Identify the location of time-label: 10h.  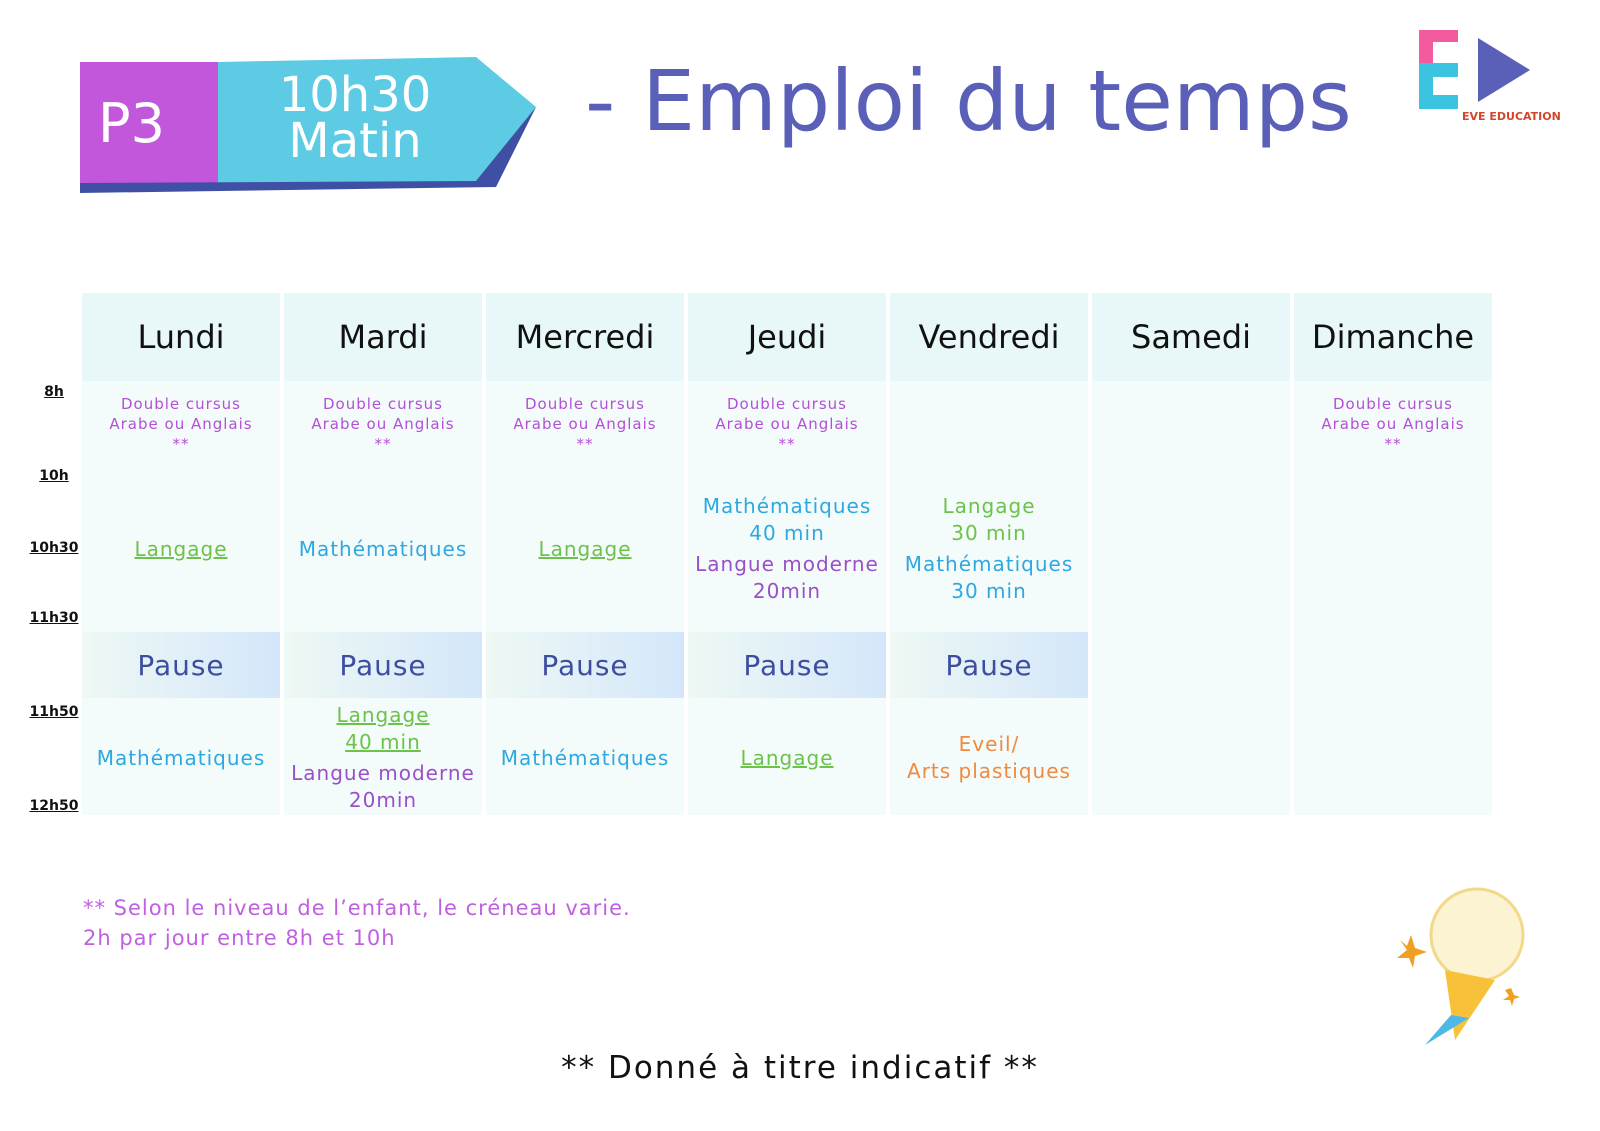
(54, 476).